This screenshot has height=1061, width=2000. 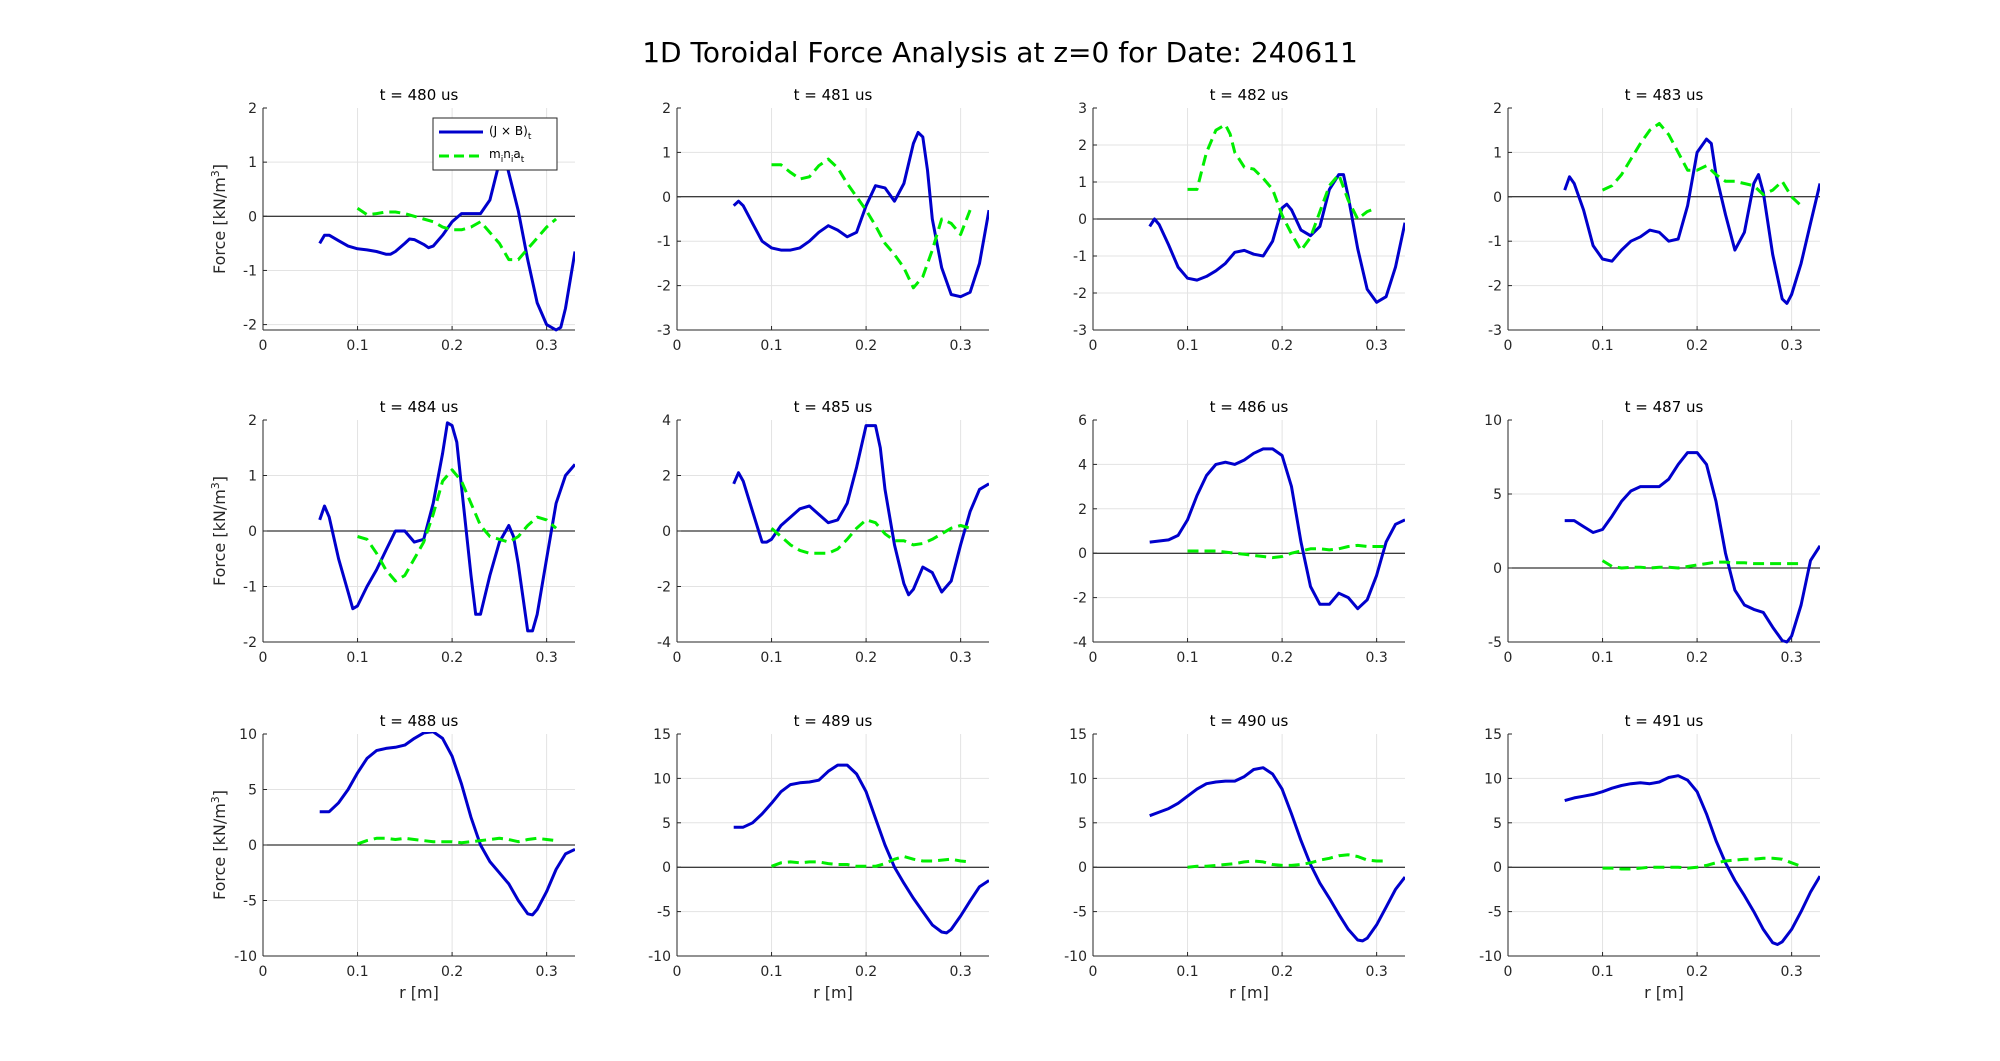 I want to click on legend: (J × B)t miniat, so click(x=495, y=144).